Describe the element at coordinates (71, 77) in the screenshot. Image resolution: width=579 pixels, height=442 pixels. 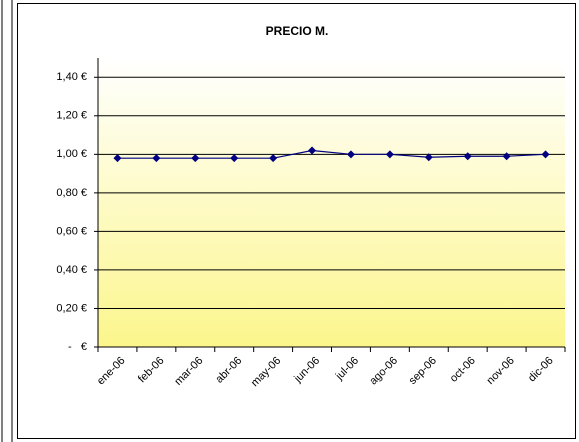
I see `y-tick-label: 1,40 €` at that location.